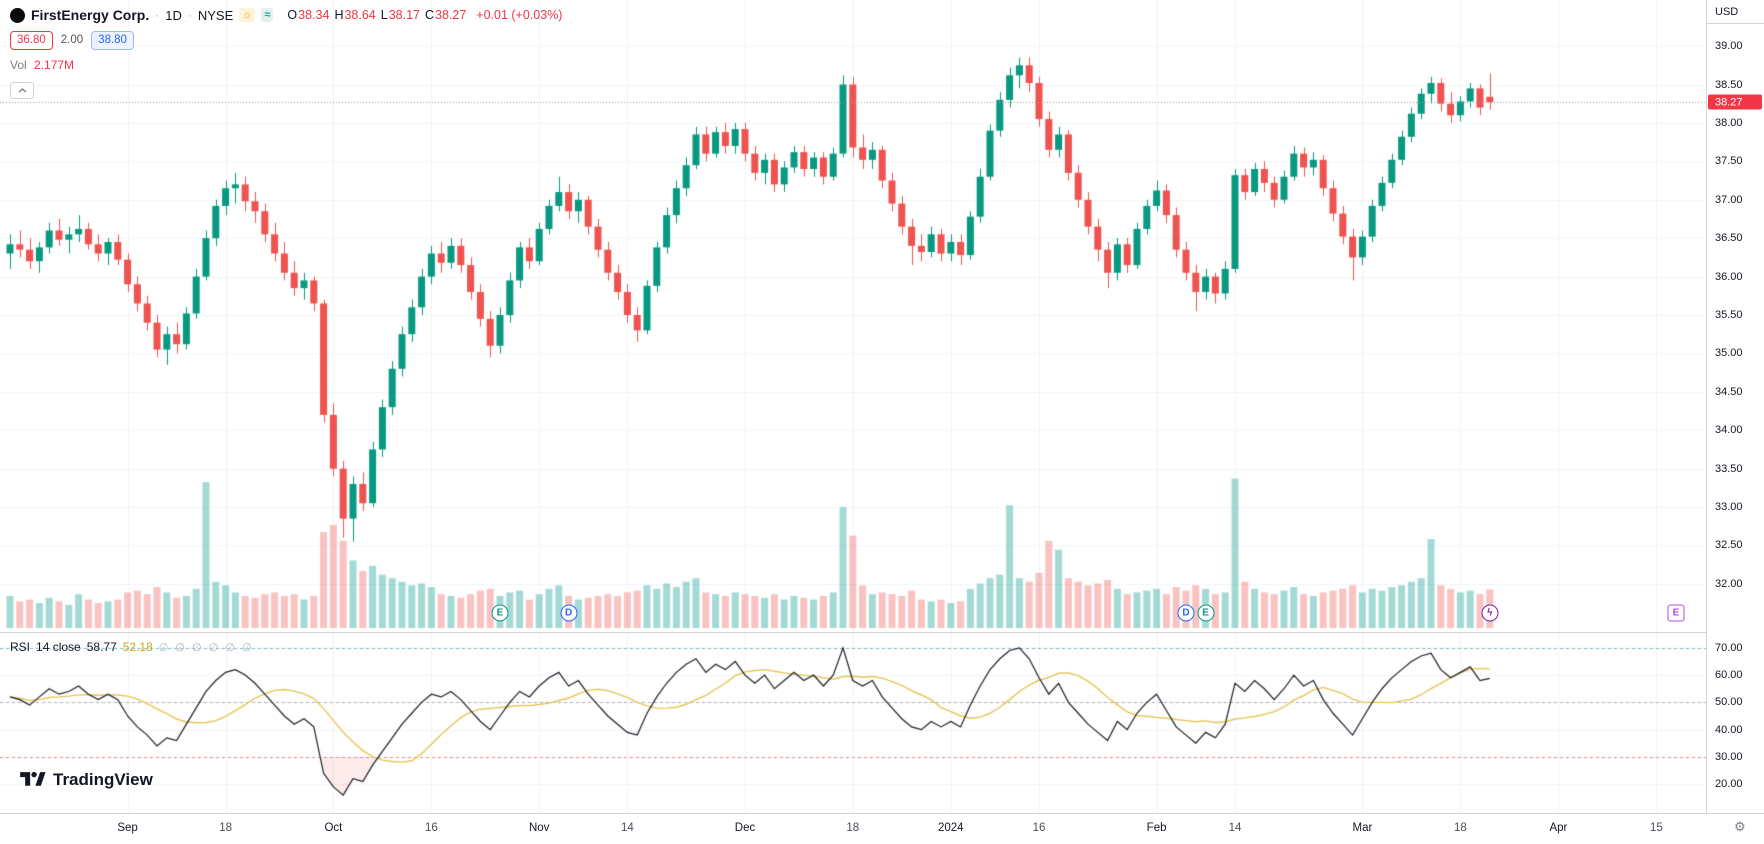 The width and height of the screenshot is (1764, 844). What do you see at coordinates (1729, 507) in the screenshot?
I see `price-tick-label: 33.00` at bounding box center [1729, 507].